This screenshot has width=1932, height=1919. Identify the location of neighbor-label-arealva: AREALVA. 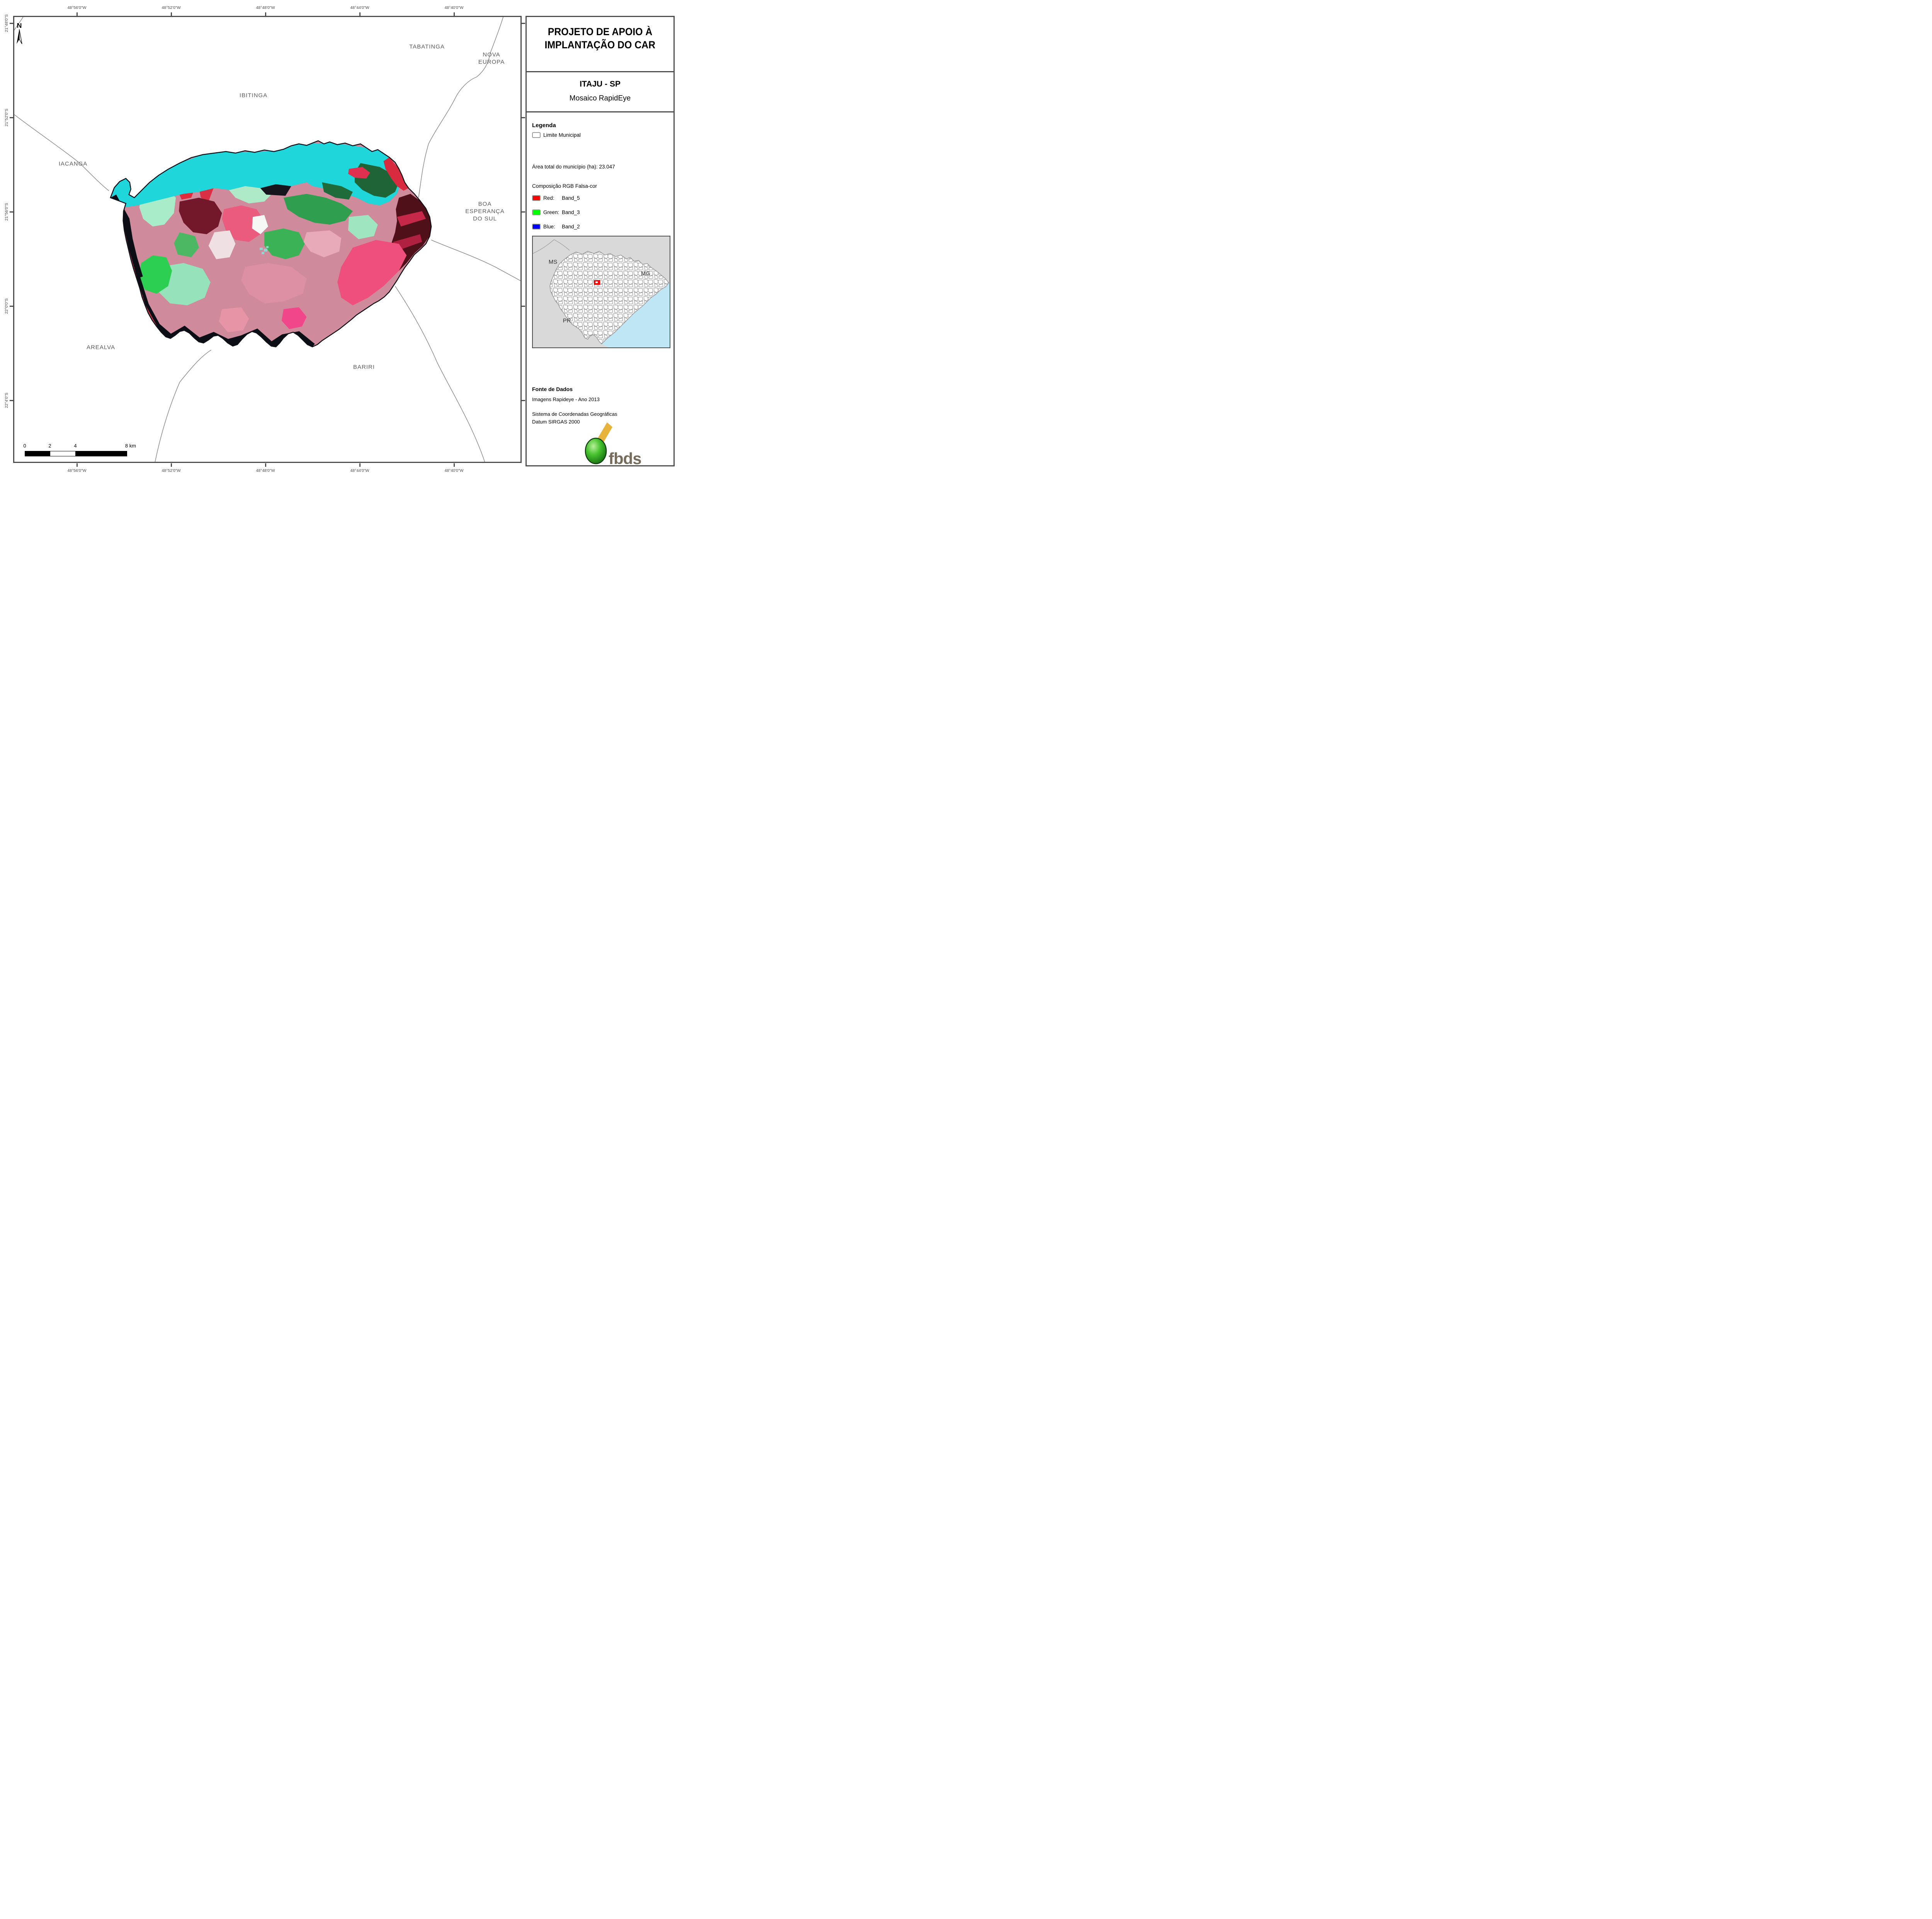
(101, 347).